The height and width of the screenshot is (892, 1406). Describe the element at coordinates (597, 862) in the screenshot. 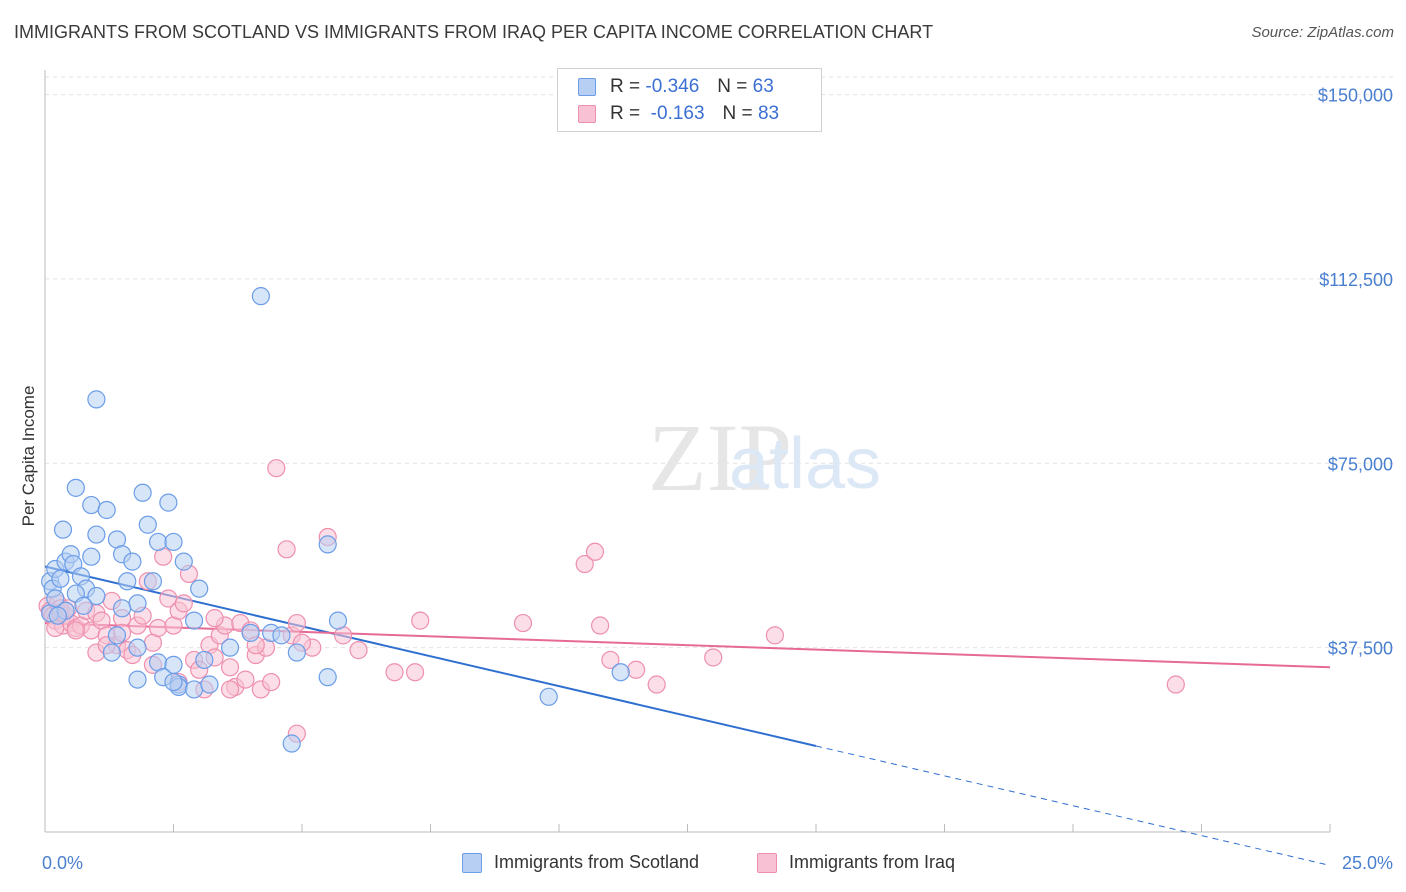

I see `series-name-scotland: Immigrants from Scotland` at that location.